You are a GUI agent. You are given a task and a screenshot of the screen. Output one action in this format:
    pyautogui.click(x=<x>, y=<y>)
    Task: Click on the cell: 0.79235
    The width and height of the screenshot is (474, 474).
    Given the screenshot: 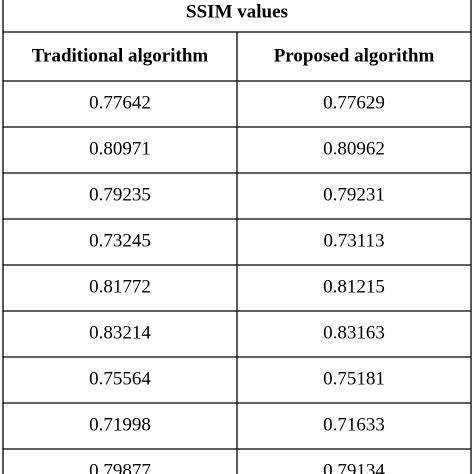 What is the action you would take?
    pyautogui.click(x=120, y=194)
    